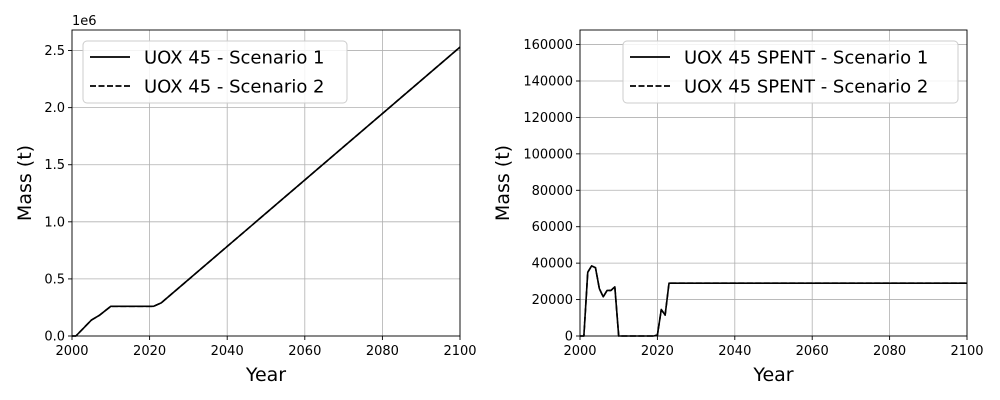  What do you see at coordinates (548, 154) in the screenshot?
I see `y-tick-label: 100000` at bounding box center [548, 154].